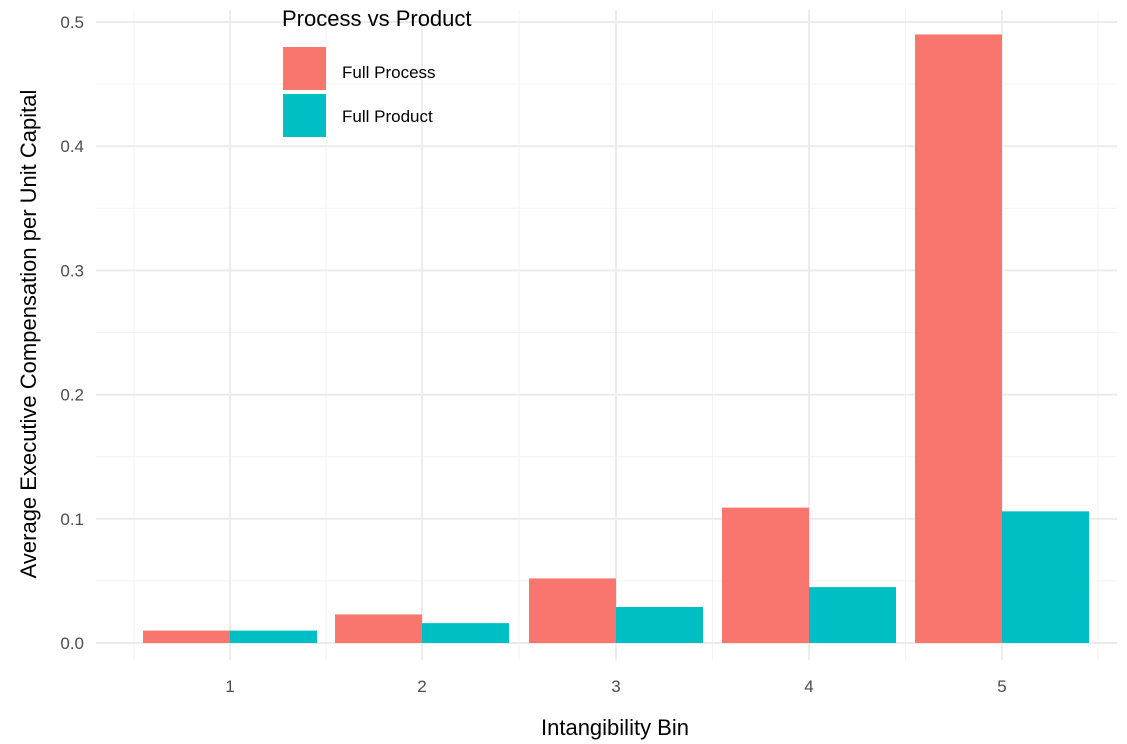 The width and height of the screenshot is (1127, 744). Describe the element at coordinates (421, 686) in the screenshot. I see `x-tick-label: 2` at that location.